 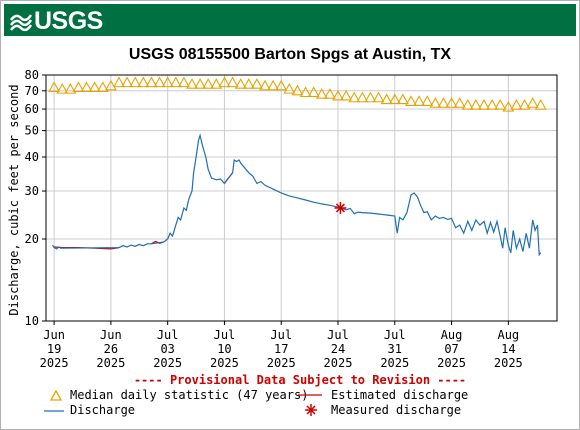 I want to click on x-tick-label: Aug, so click(x=508, y=335).